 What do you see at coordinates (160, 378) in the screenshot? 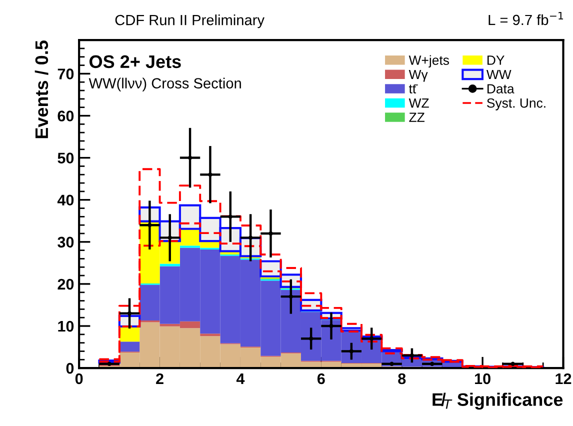
I see `x-tick-label: 2` at bounding box center [160, 378].